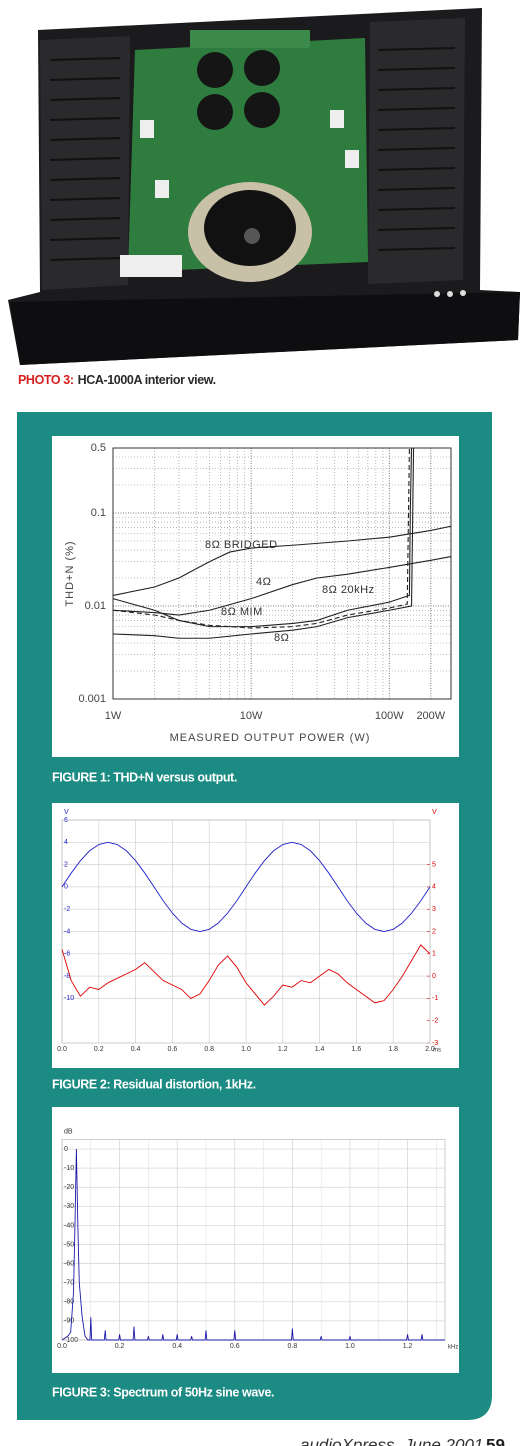 The image size is (531, 1446). I want to click on photo-caption-label: PHOTO 3:, so click(46, 380).